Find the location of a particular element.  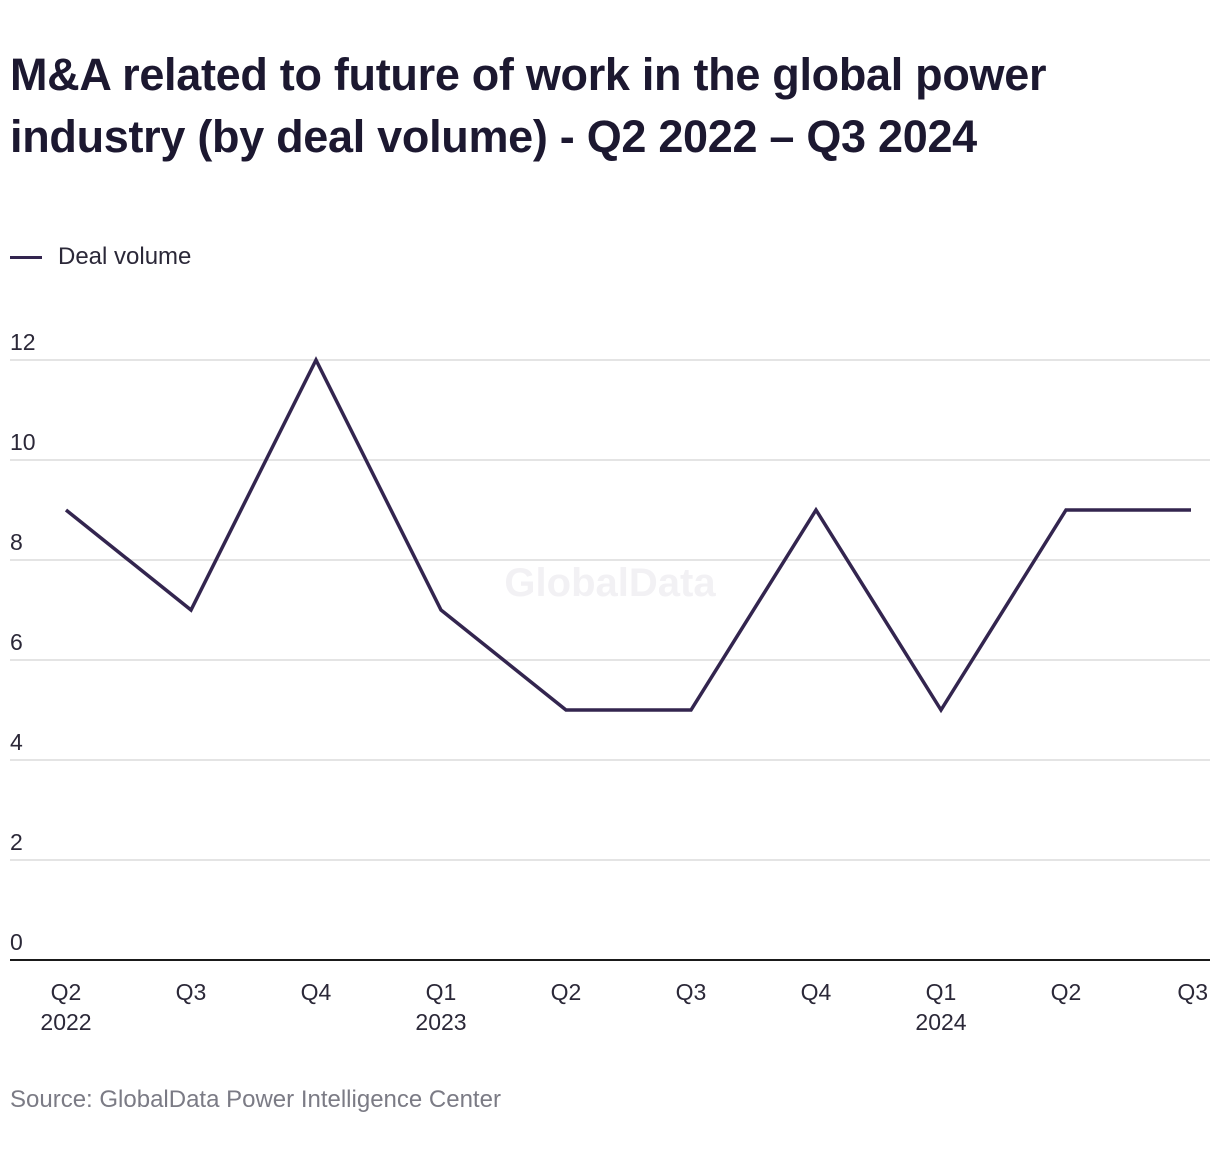

y-tick-label: 0 is located at coordinates (16, 942).